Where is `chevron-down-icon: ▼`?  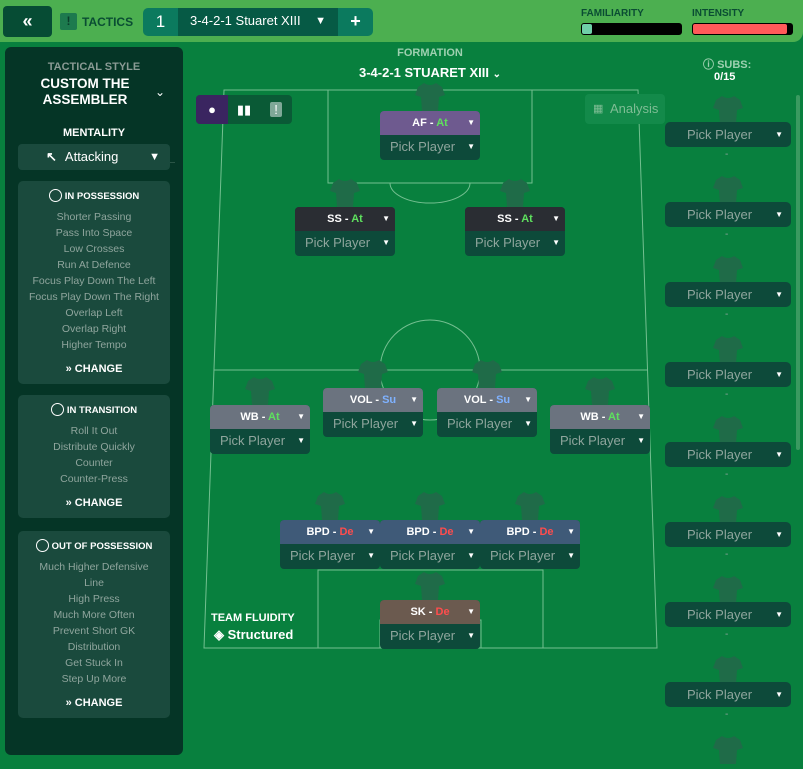
chevron-down-icon: ▼ is located at coordinates (154, 157).